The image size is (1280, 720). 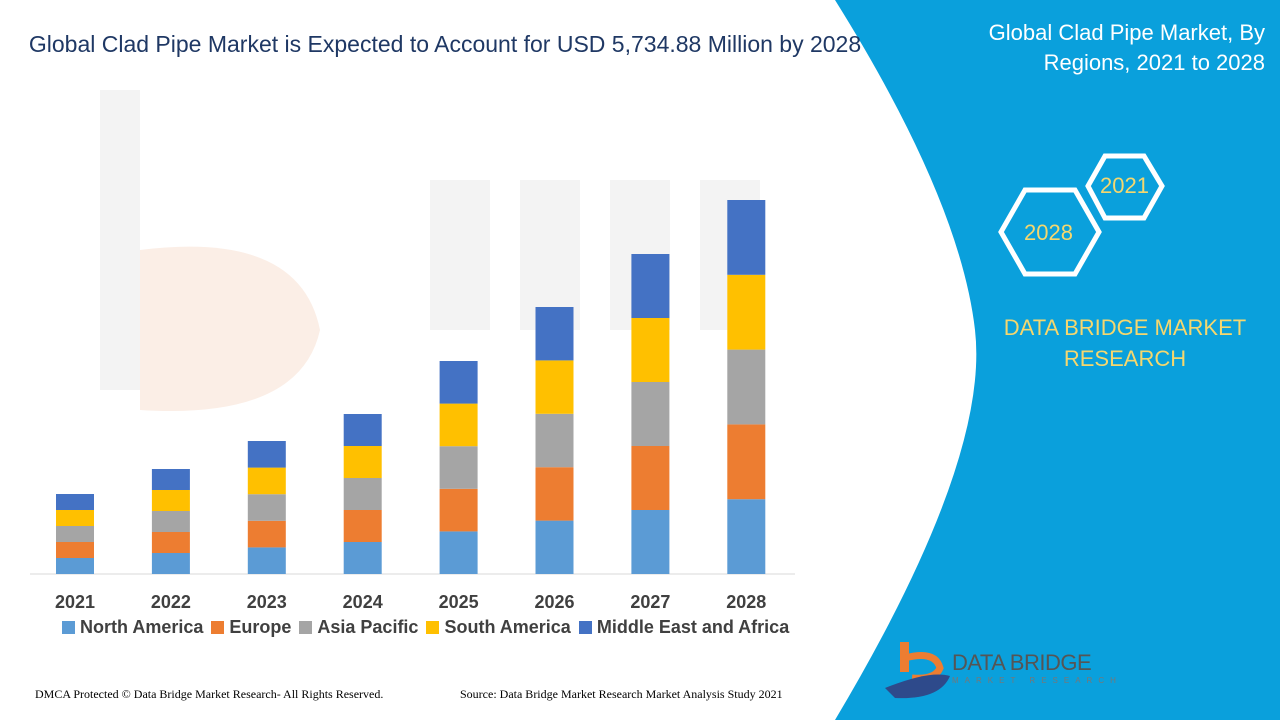 What do you see at coordinates (267, 602) in the screenshot?
I see `x-tick-label: 2023` at bounding box center [267, 602].